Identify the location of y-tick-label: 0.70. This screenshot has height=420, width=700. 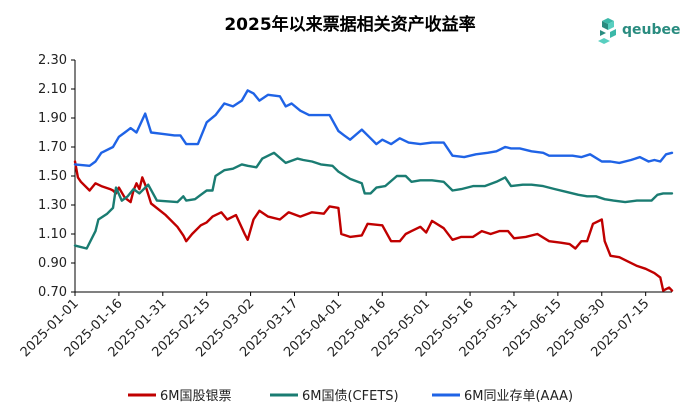
(52, 292).